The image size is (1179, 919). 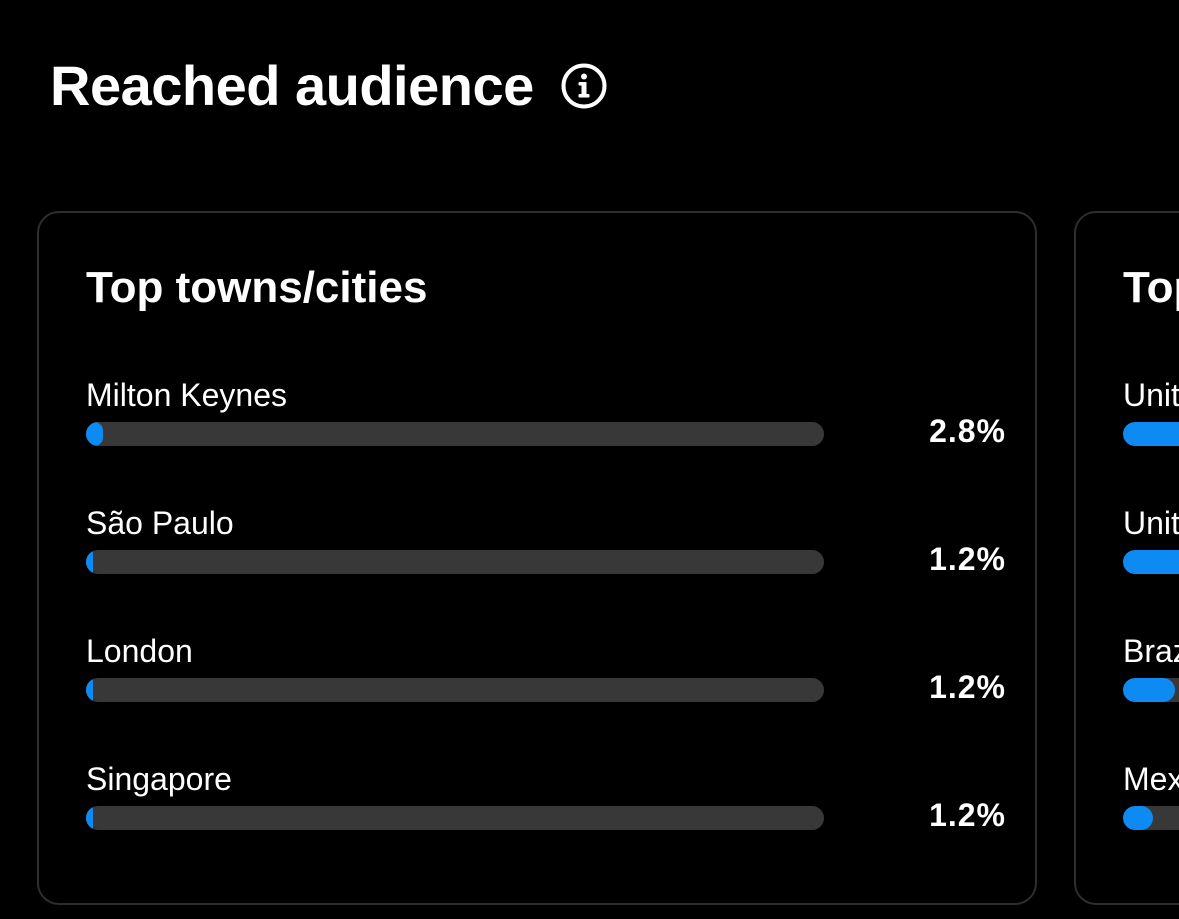 What do you see at coordinates (1151, 779) in the screenshot?
I see `country-label: Mex` at bounding box center [1151, 779].